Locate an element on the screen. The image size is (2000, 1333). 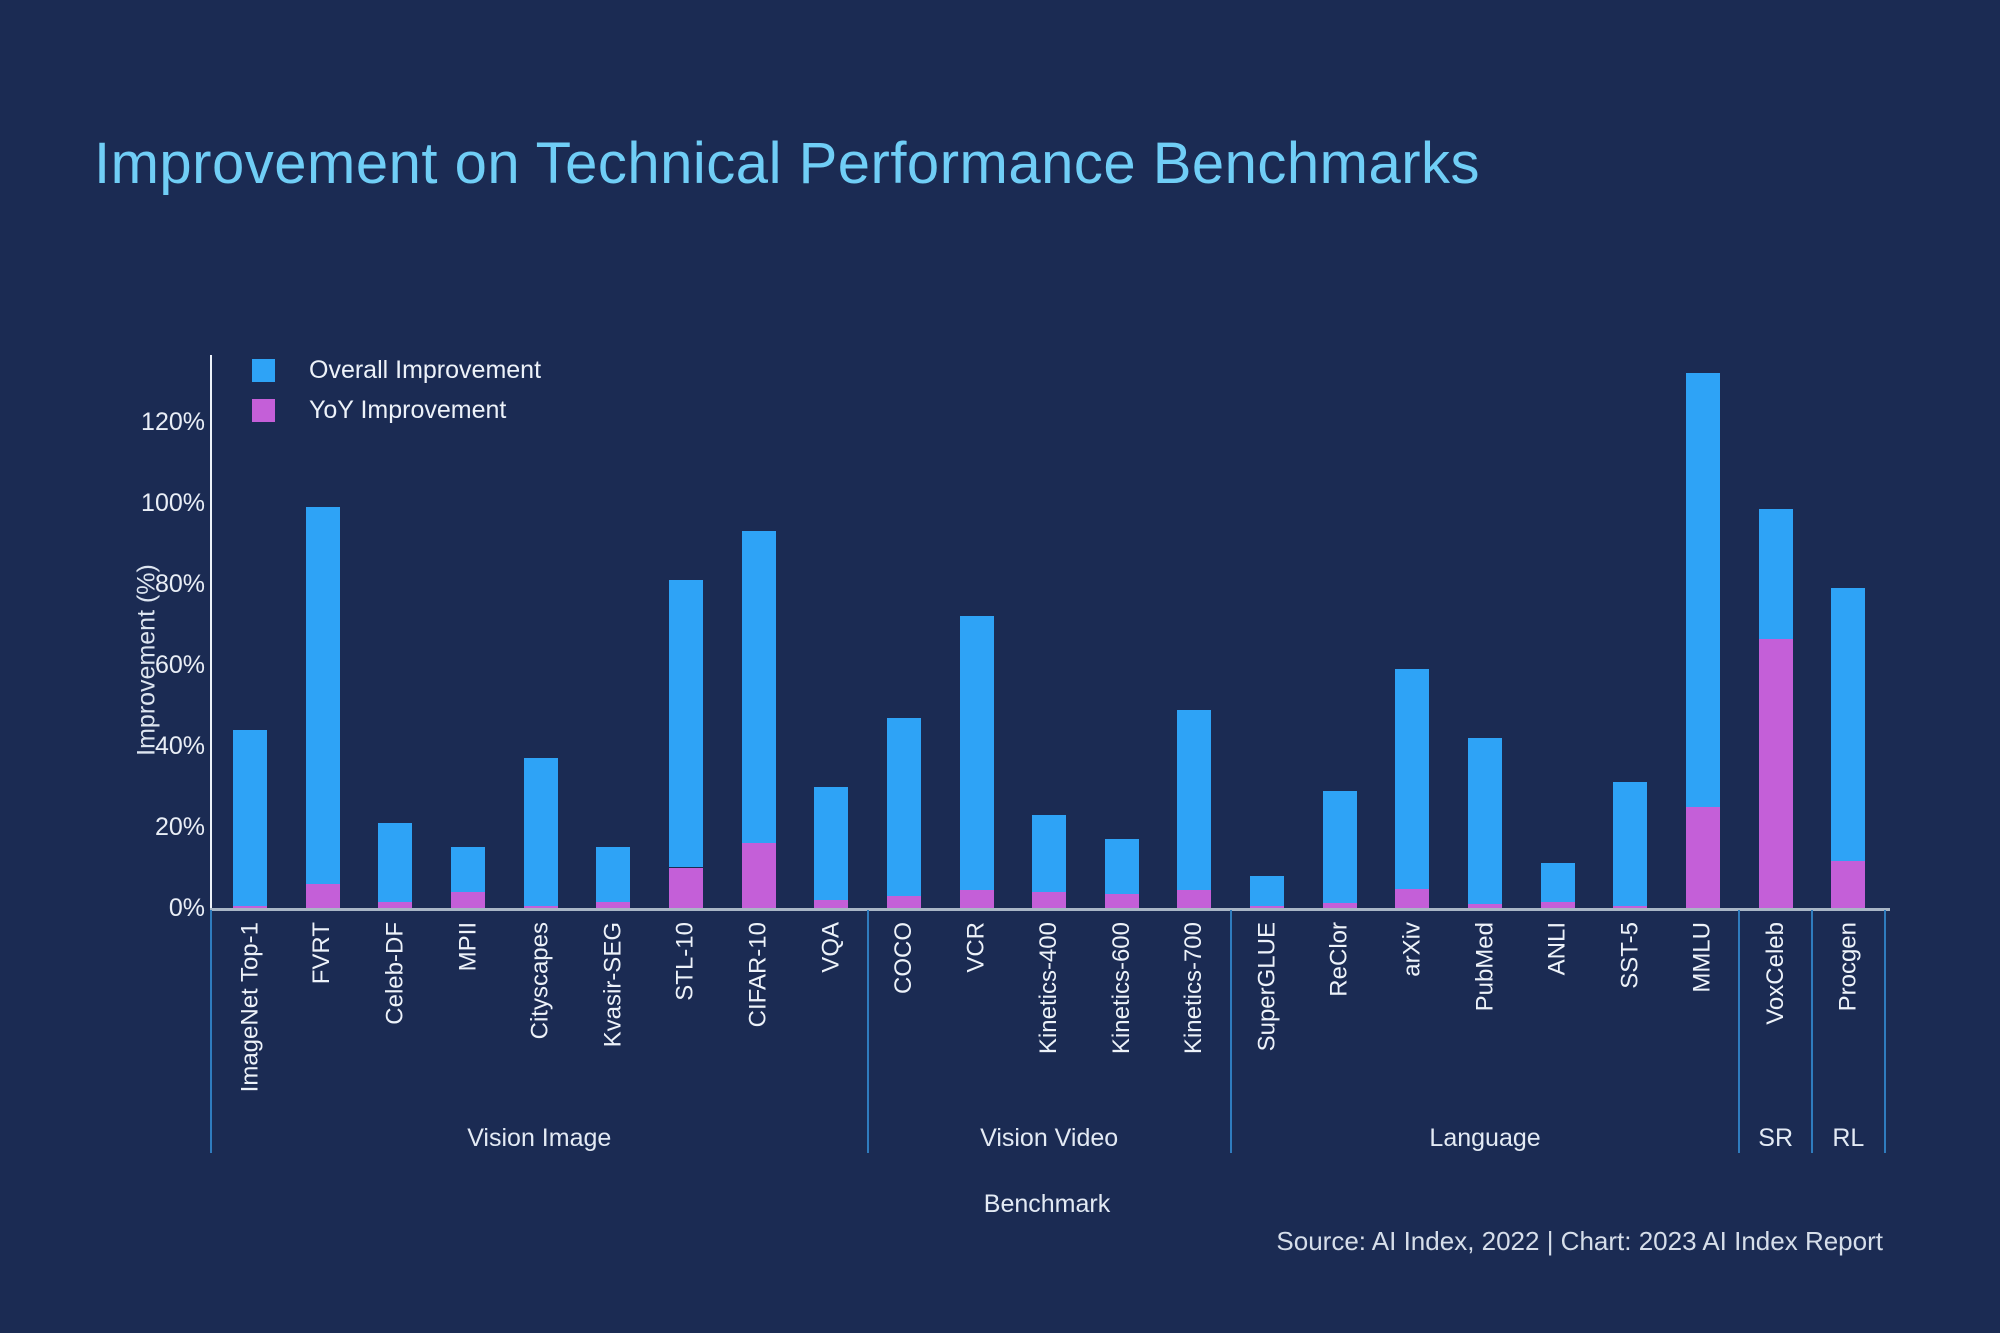
legend: Overall Improvement YoY Improvement is located at coordinates (396, 395).